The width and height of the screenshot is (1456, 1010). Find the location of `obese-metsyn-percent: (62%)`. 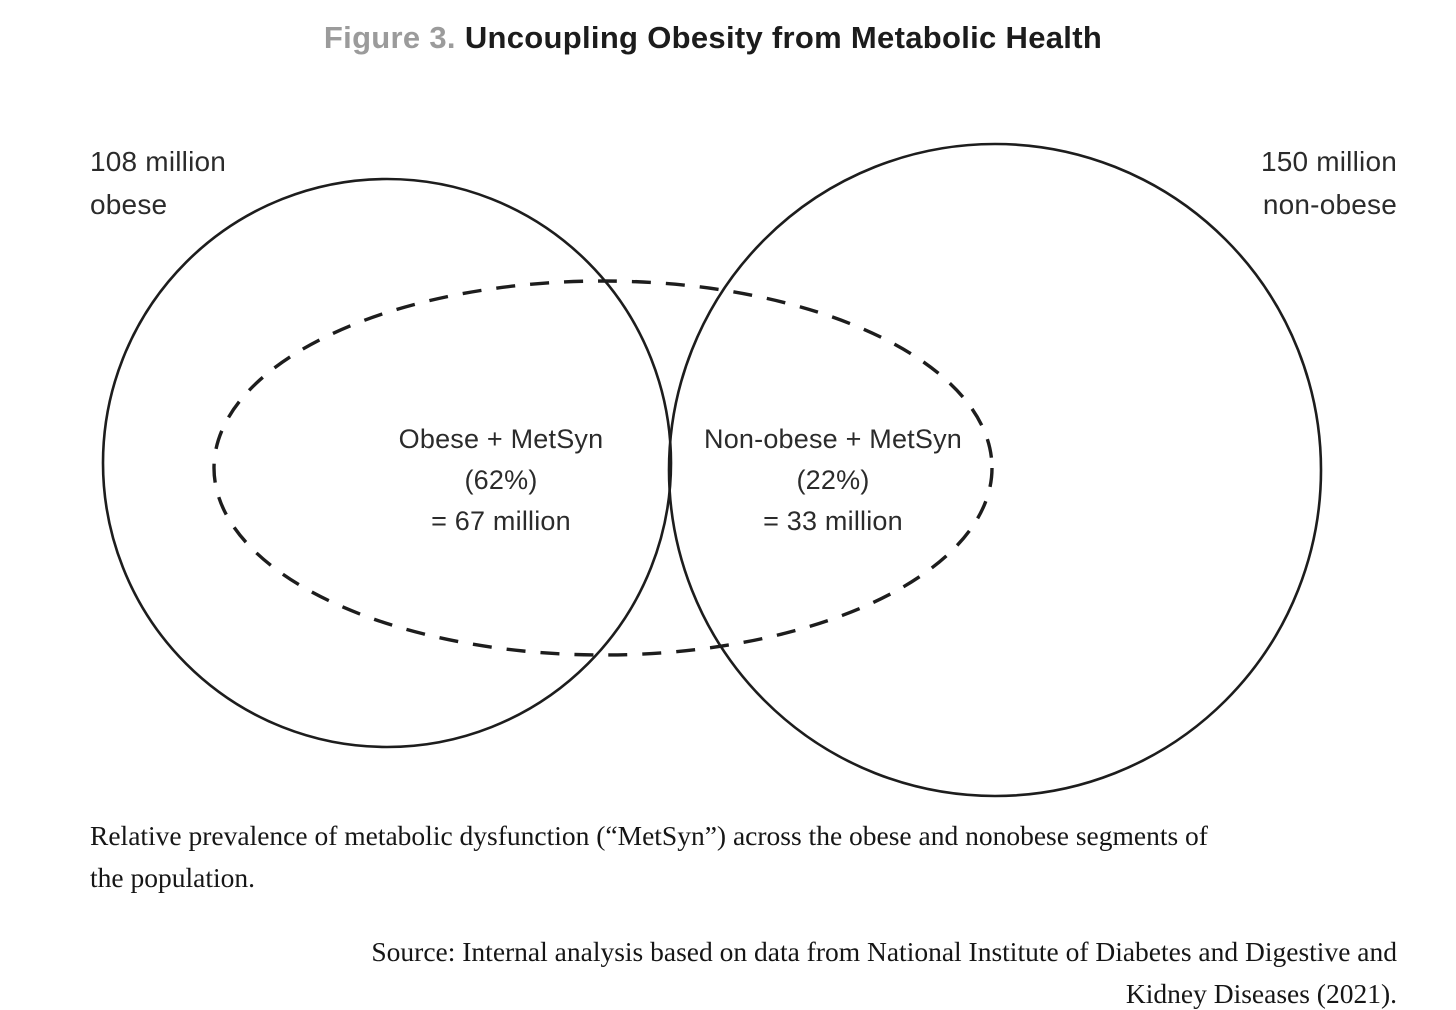

obese-metsyn-percent: (62%) is located at coordinates (501, 480).